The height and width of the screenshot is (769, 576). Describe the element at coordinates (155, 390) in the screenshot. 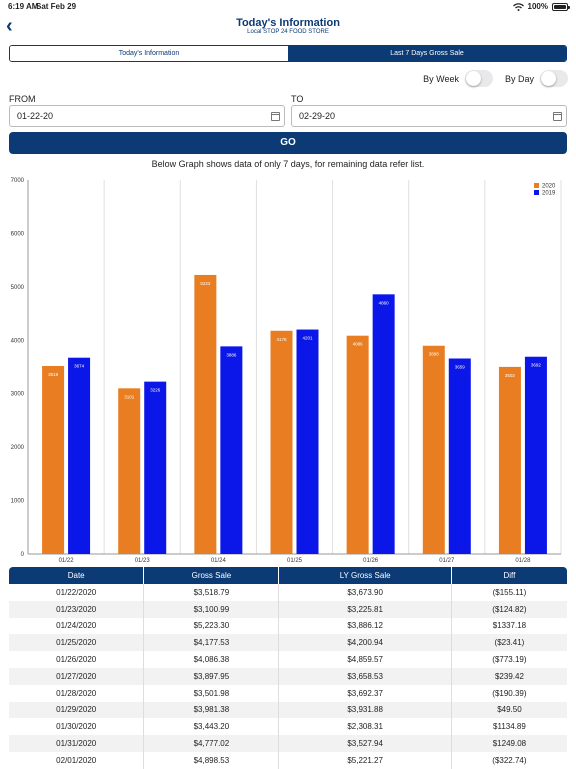

I see `bar-value-label: 3226` at that location.